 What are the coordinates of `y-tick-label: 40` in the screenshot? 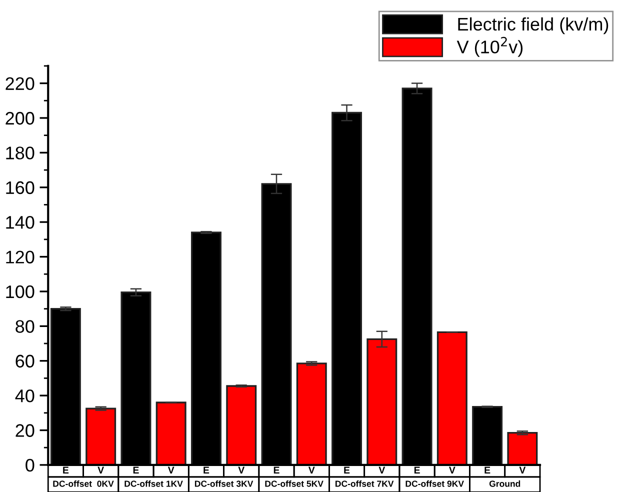 It's located at (24, 395).